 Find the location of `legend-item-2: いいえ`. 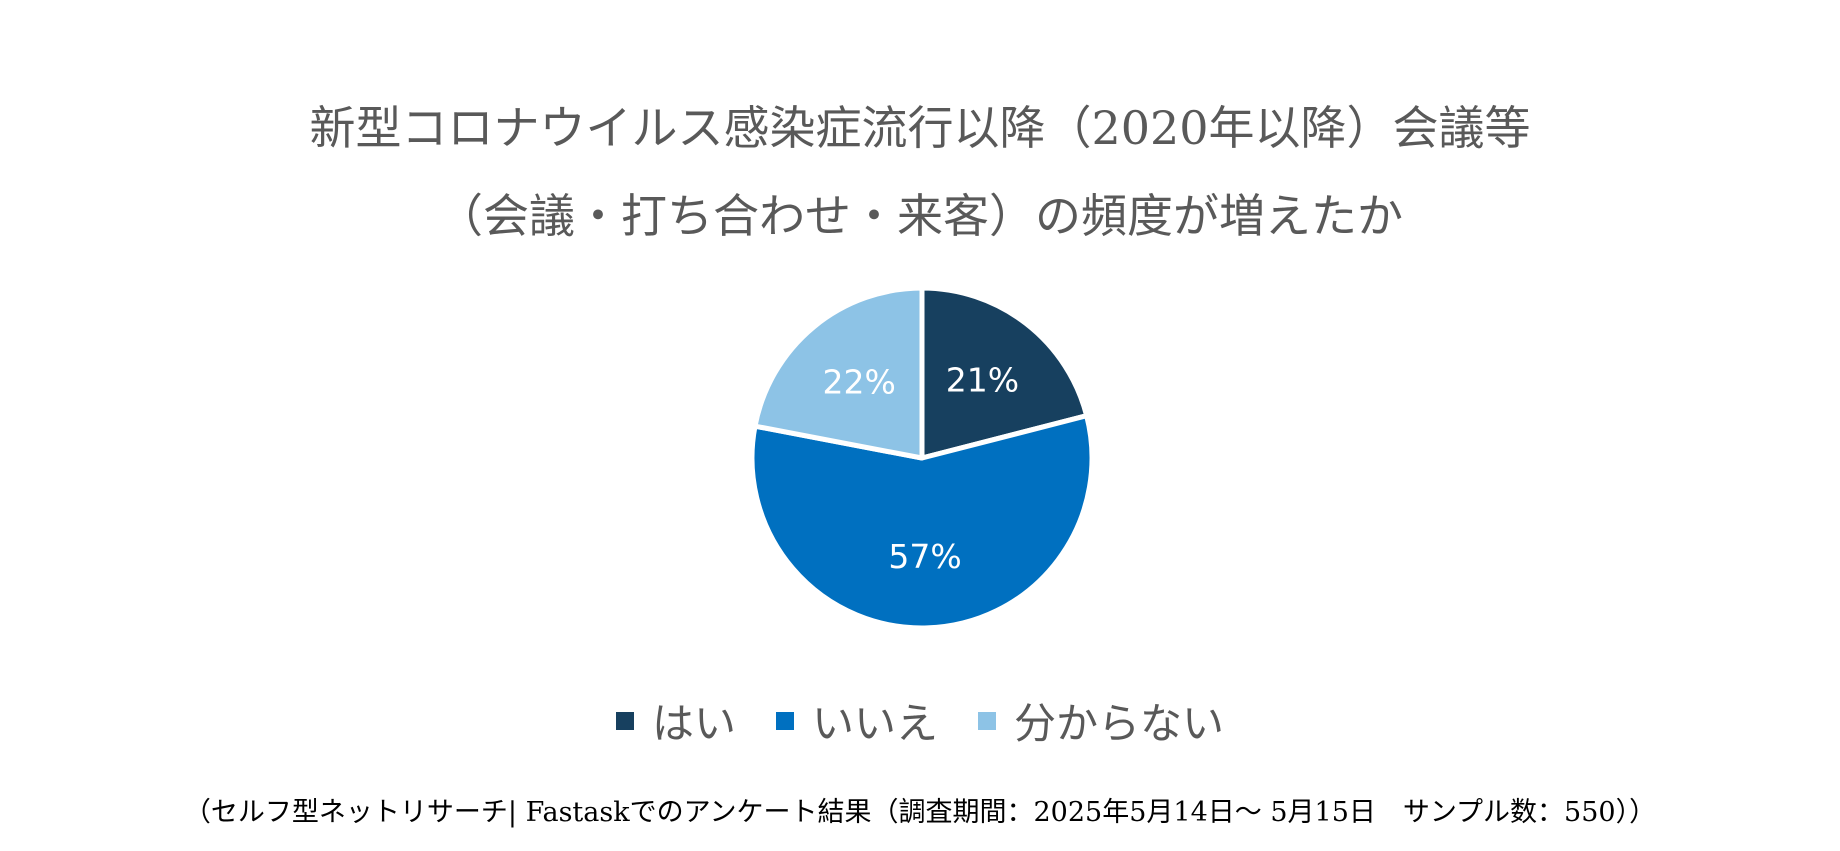

legend-item-2: いいえ is located at coordinates (856, 720).